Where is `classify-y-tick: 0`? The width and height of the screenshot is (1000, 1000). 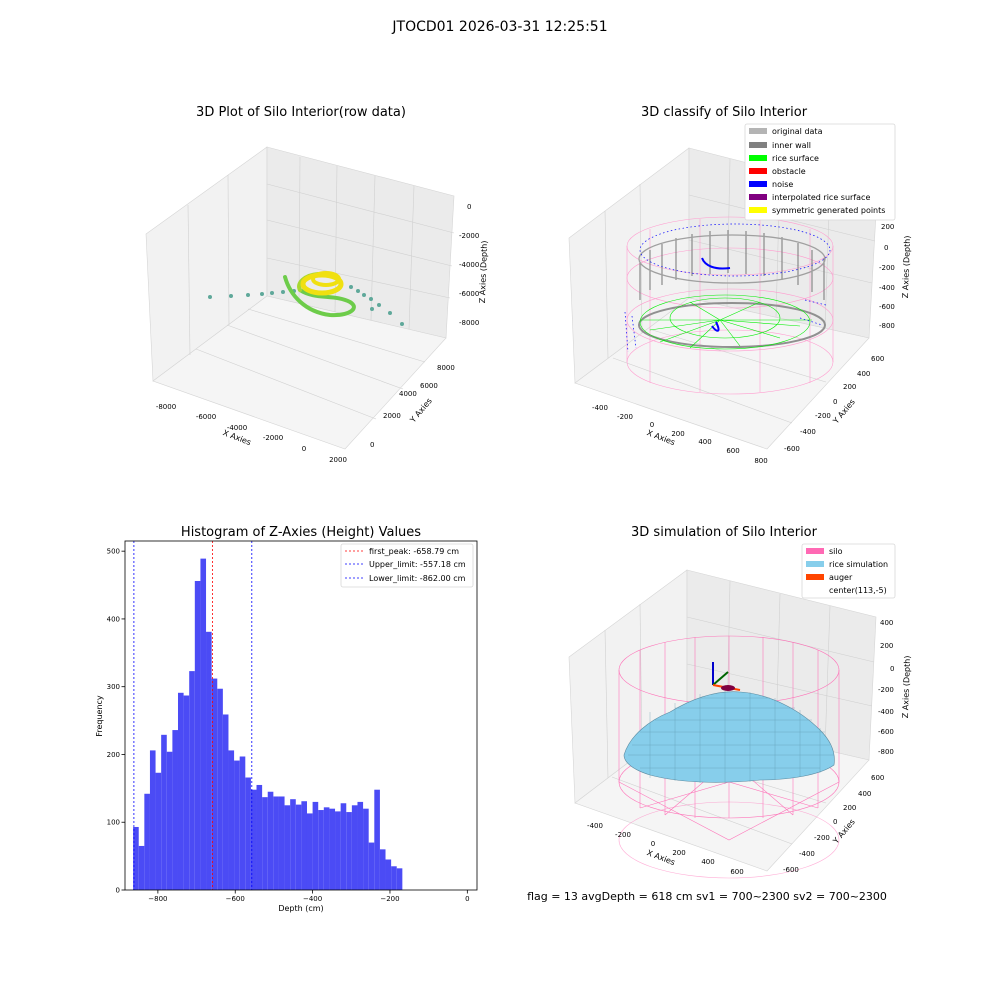 classify-y-tick: 0 is located at coordinates (835, 402).